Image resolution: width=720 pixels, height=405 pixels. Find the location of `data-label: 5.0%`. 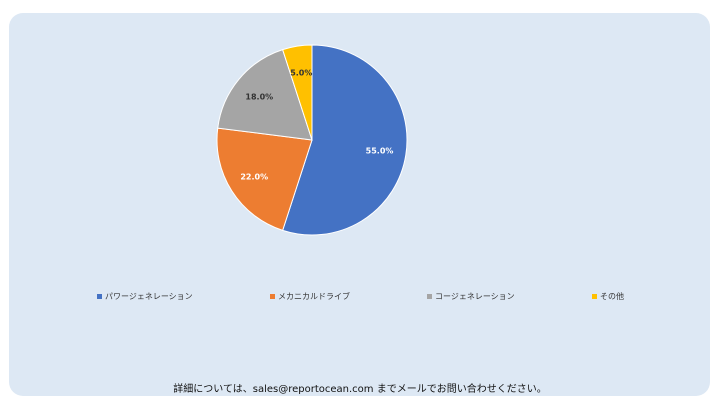

data-label: 5.0% is located at coordinates (301, 72).